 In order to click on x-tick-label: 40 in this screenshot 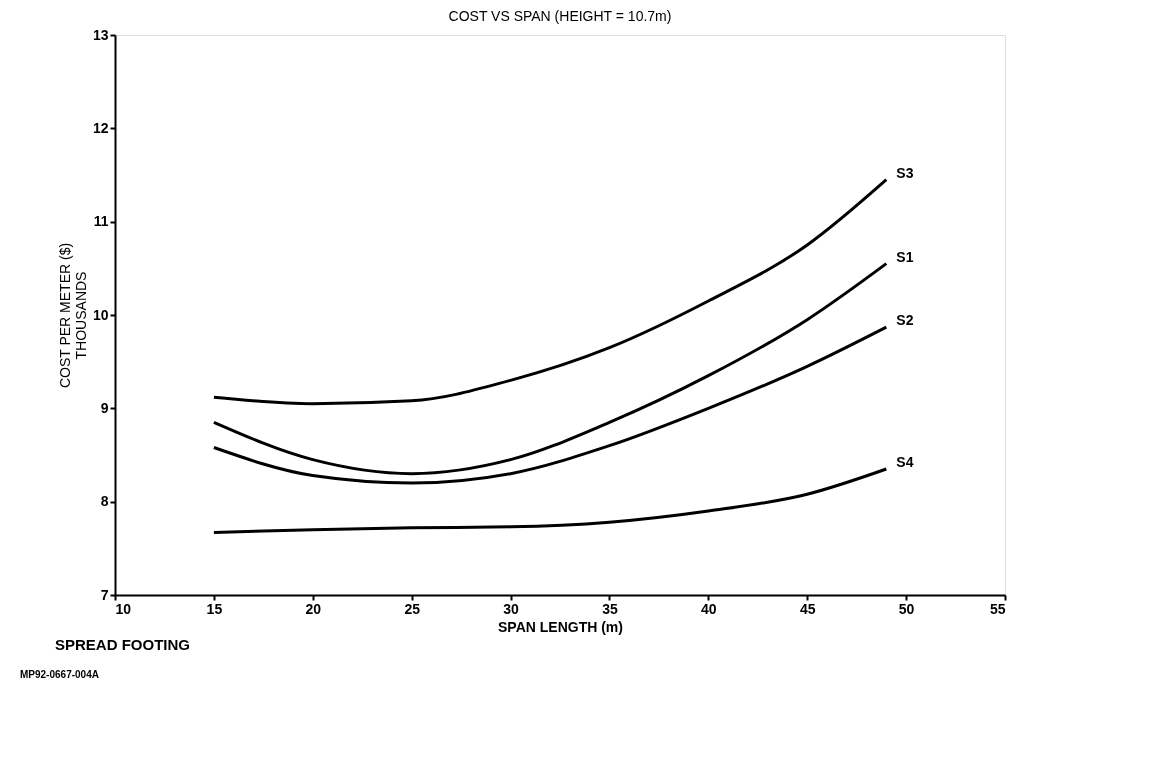, I will do `click(709, 608)`.